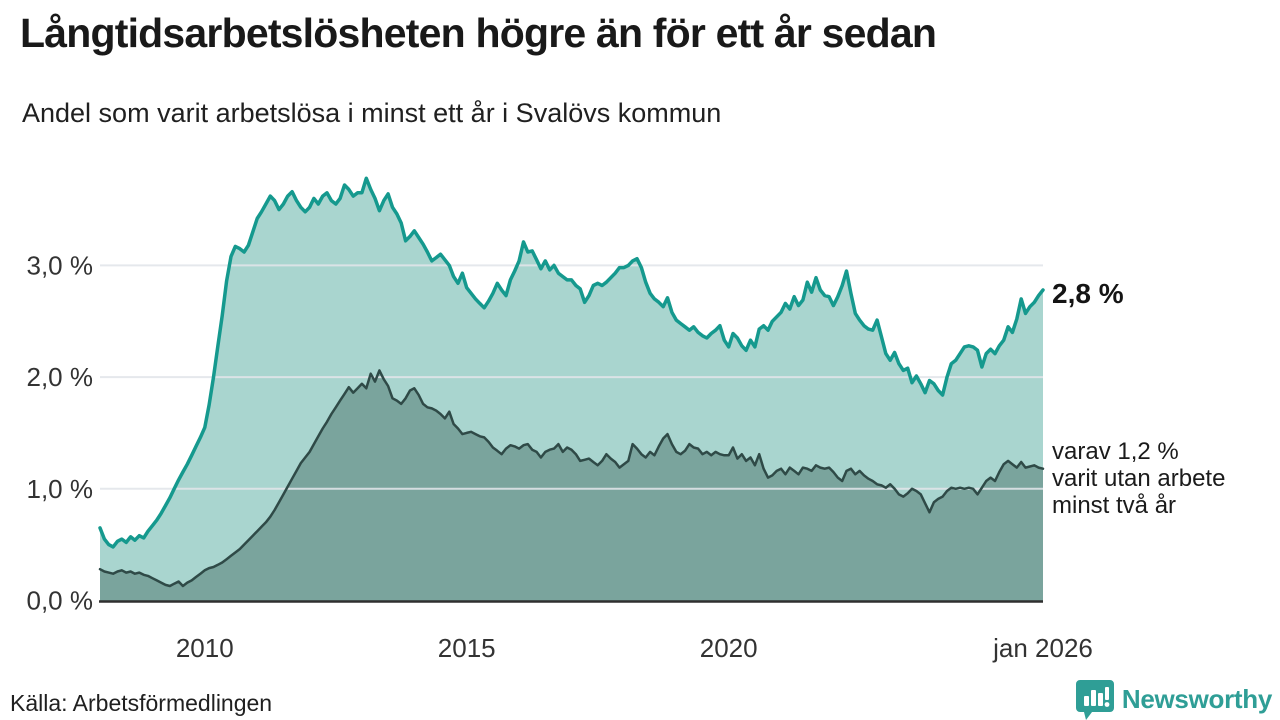  What do you see at coordinates (60, 265) in the screenshot?
I see `y-tick-label: 3,0 %` at bounding box center [60, 265].